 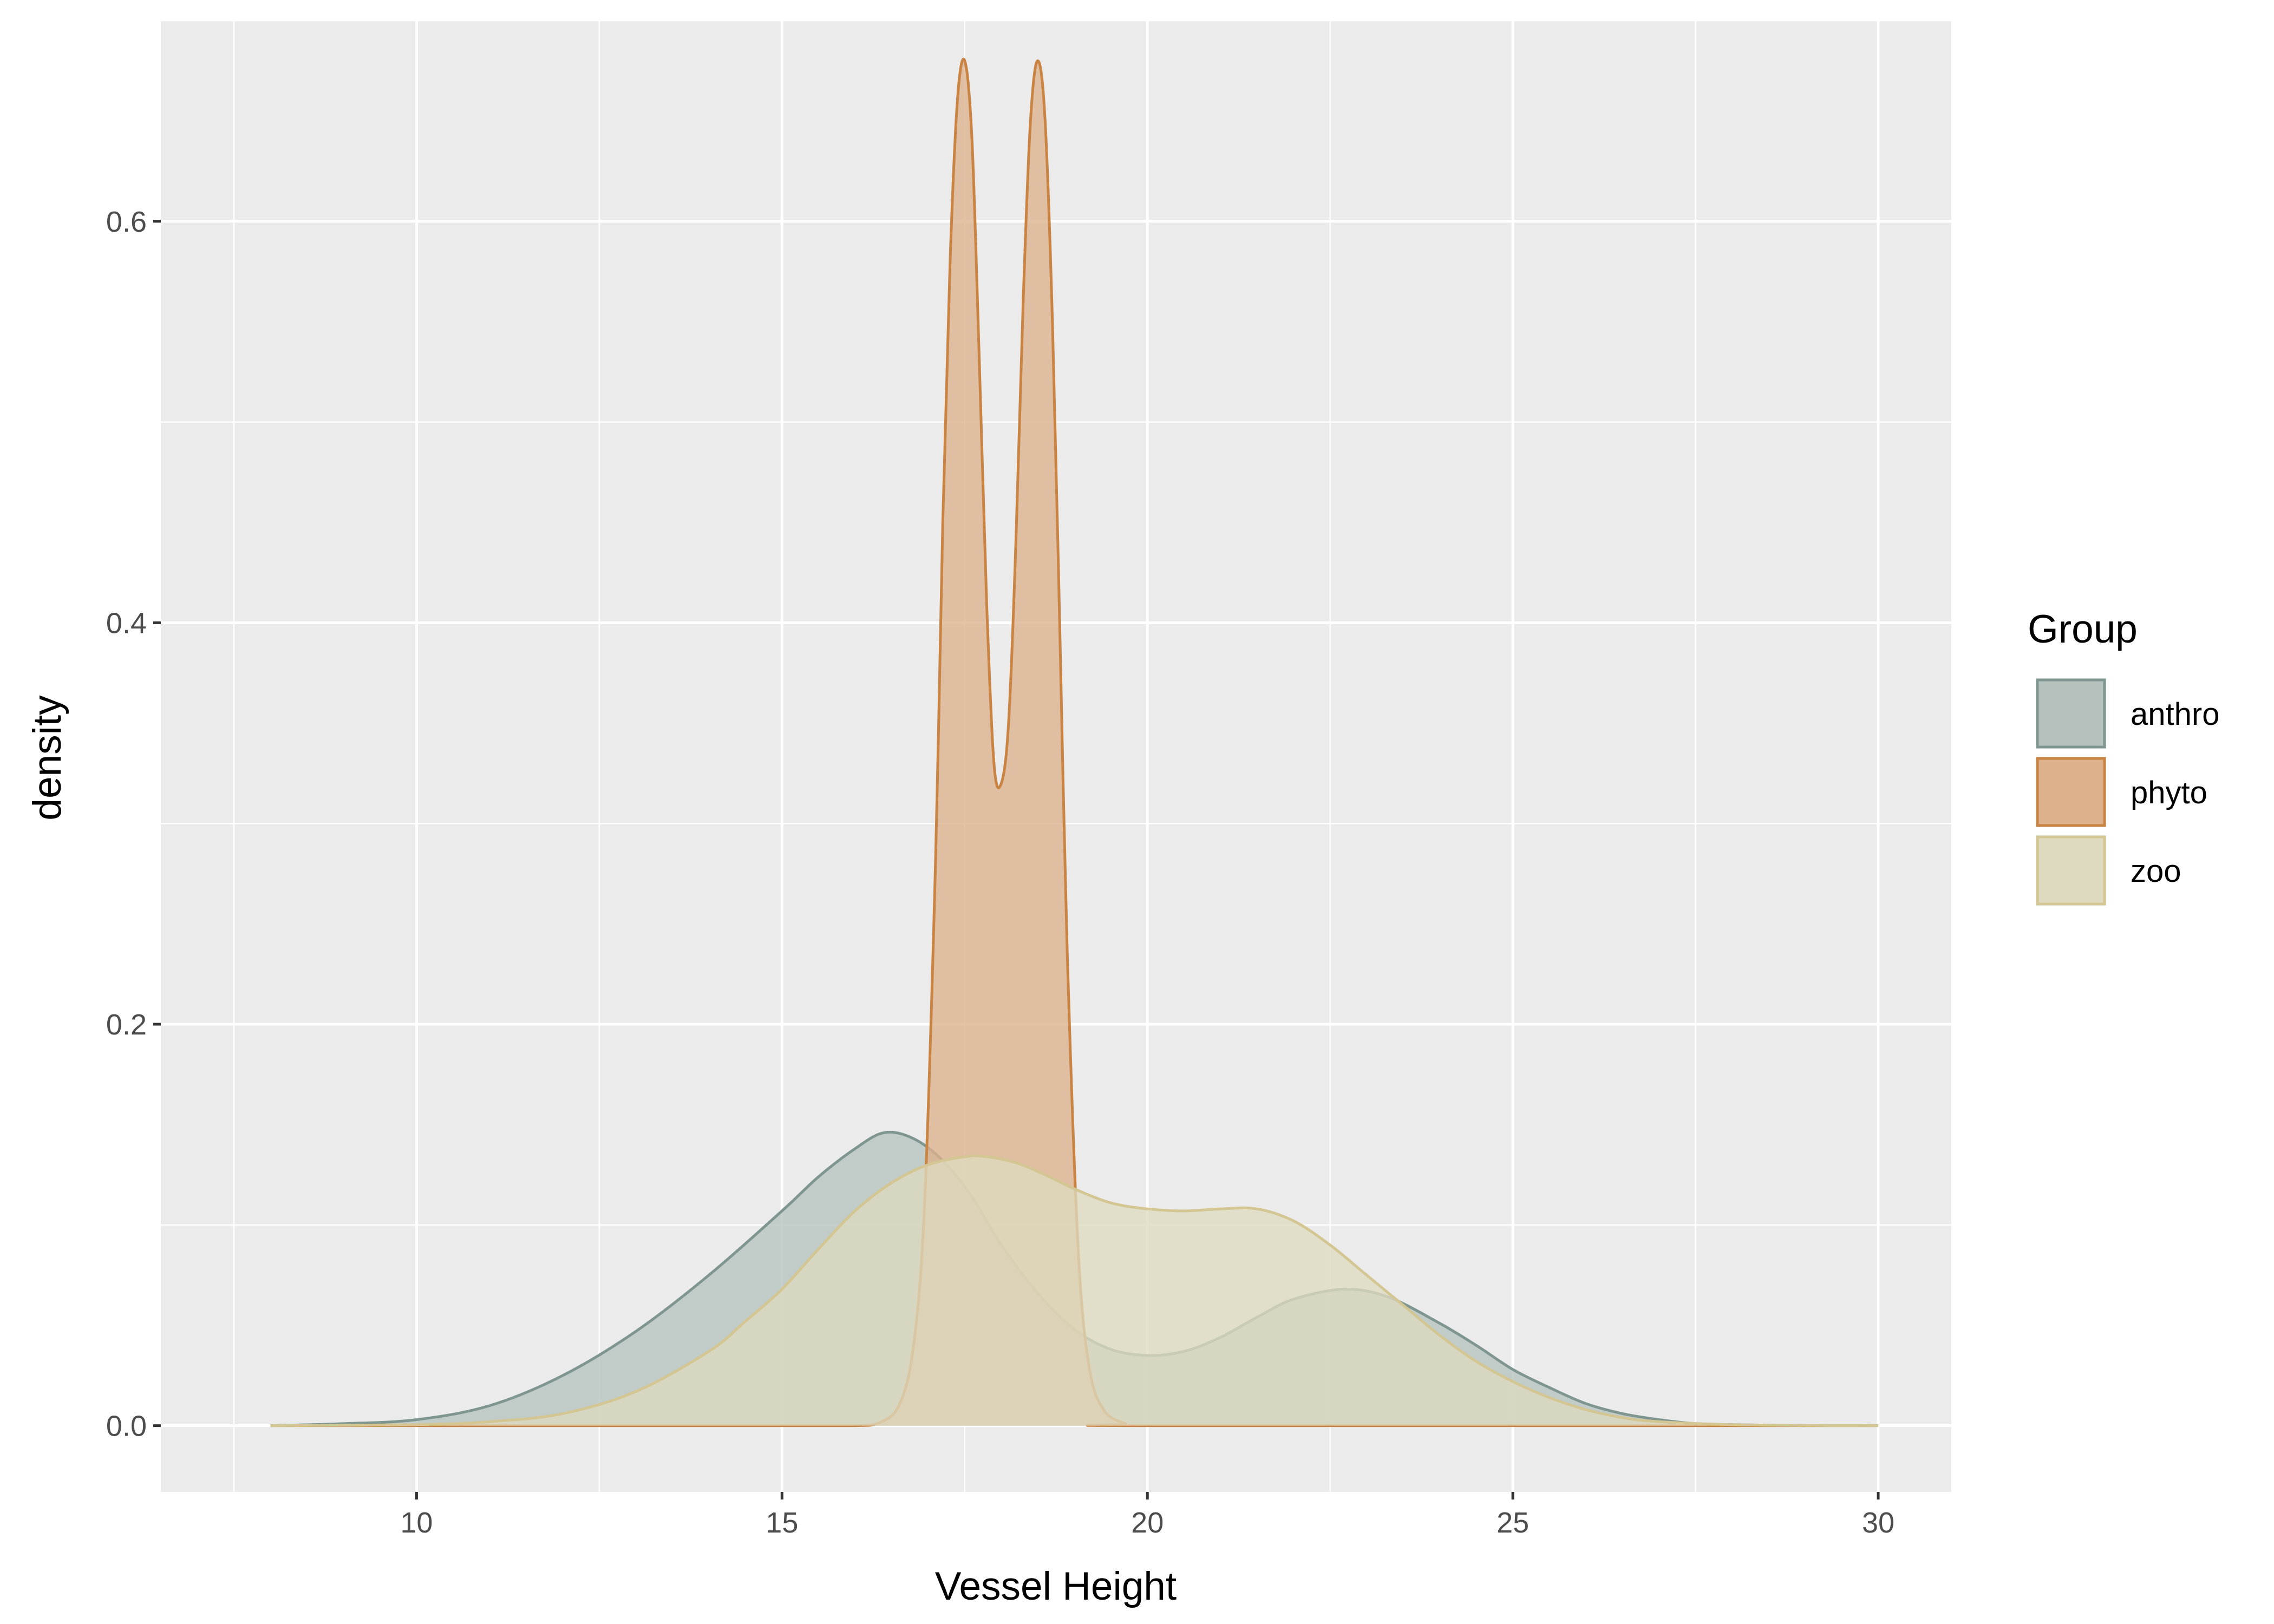 I want to click on density-line-zoo, so click(x=1075, y=1290).